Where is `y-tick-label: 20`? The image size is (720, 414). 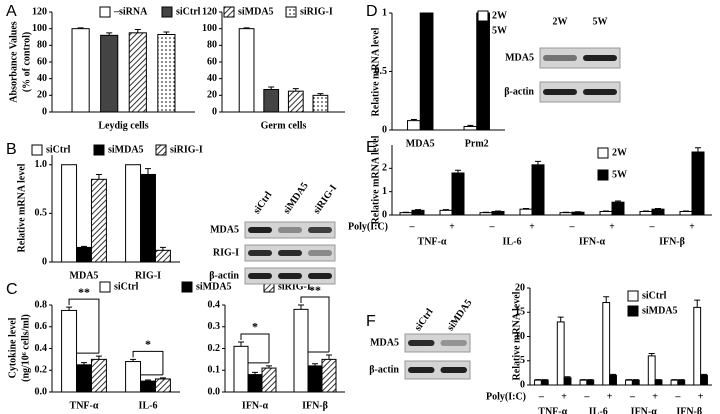
y-tick-label: 20 is located at coordinates (212, 95).